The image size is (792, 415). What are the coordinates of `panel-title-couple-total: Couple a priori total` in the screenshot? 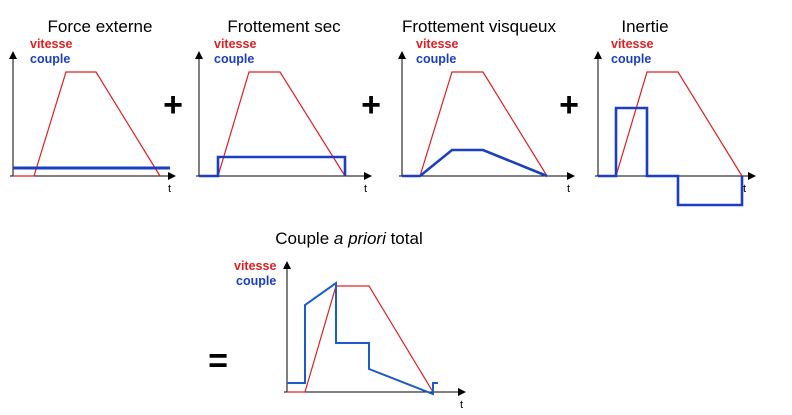 It's located at (348, 238).